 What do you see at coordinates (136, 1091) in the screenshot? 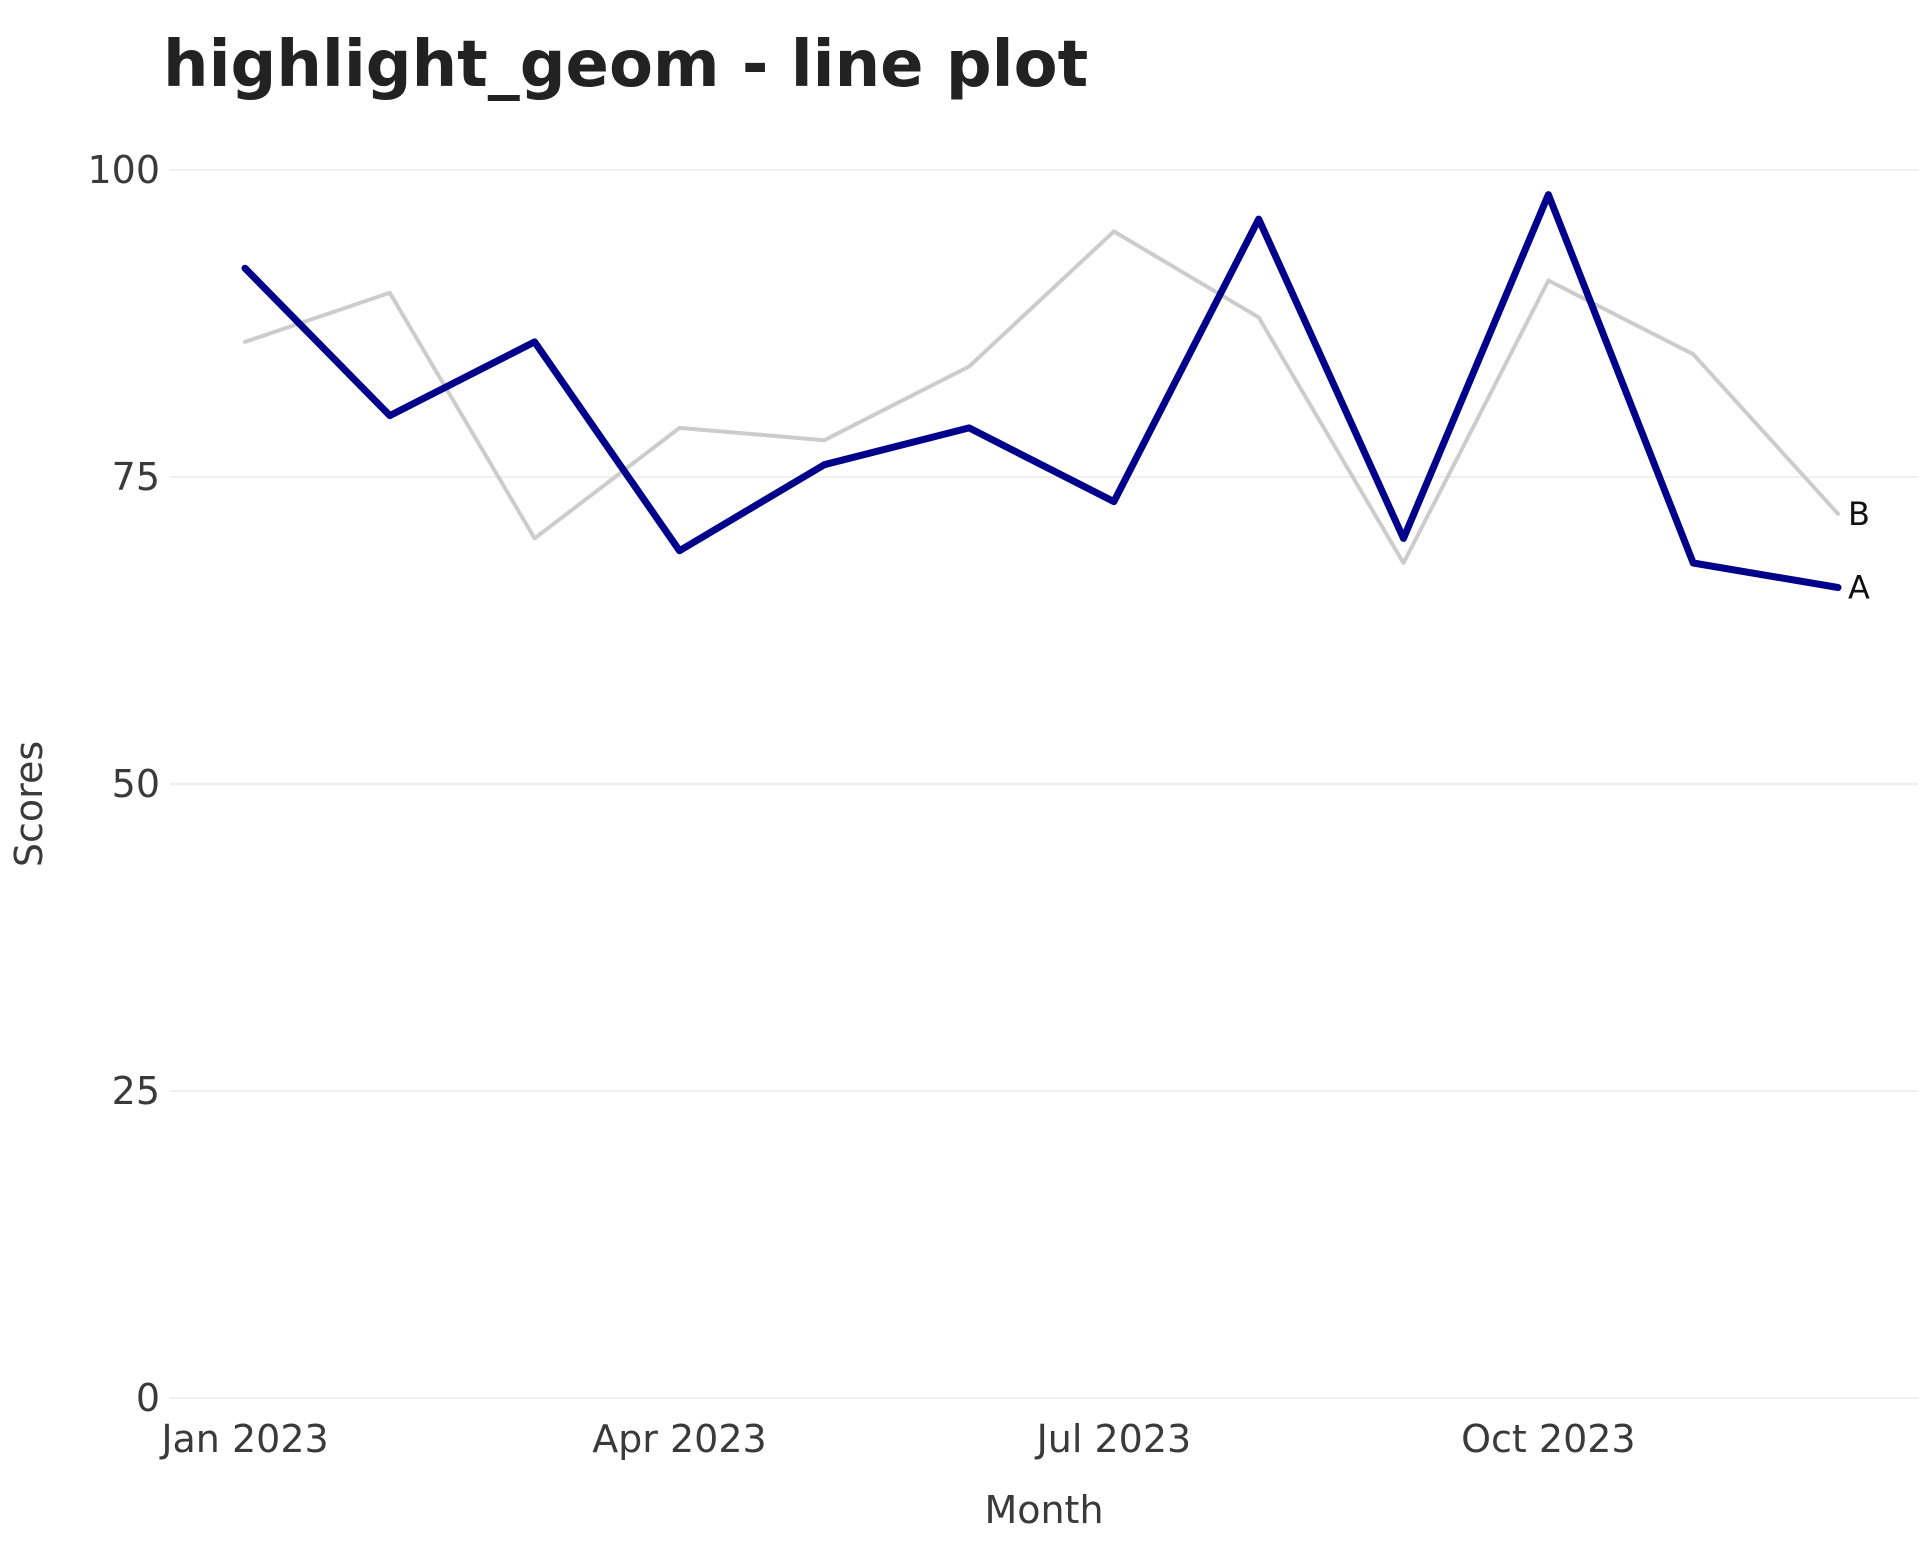
I see `y-tick-label: 25` at bounding box center [136, 1091].